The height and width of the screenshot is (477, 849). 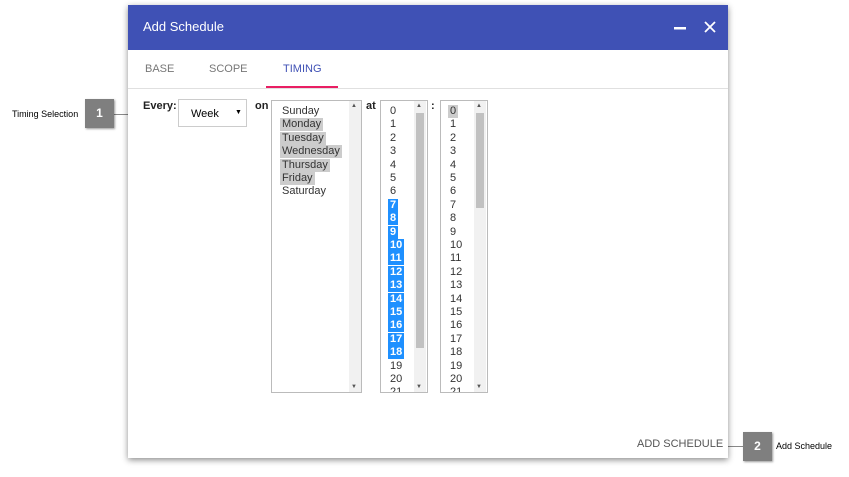 What do you see at coordinates (428, 27) in the screenshot?
I see `dialog-header: Add Schedule` at bounding box center [428, 27].